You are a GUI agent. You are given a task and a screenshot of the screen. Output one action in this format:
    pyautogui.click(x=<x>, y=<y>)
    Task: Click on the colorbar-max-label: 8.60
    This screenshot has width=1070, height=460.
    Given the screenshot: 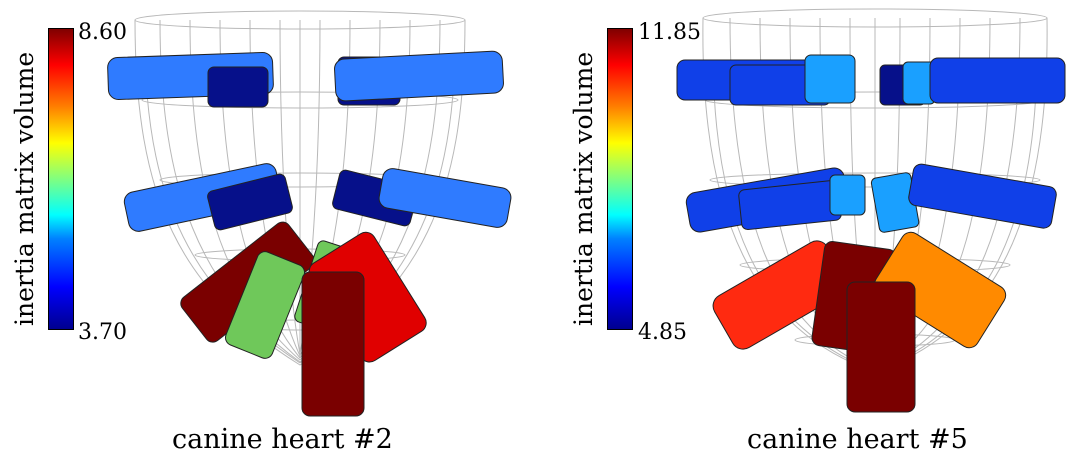 What is the action you would take?
    pyautogui.click(x=102, y=32)
    